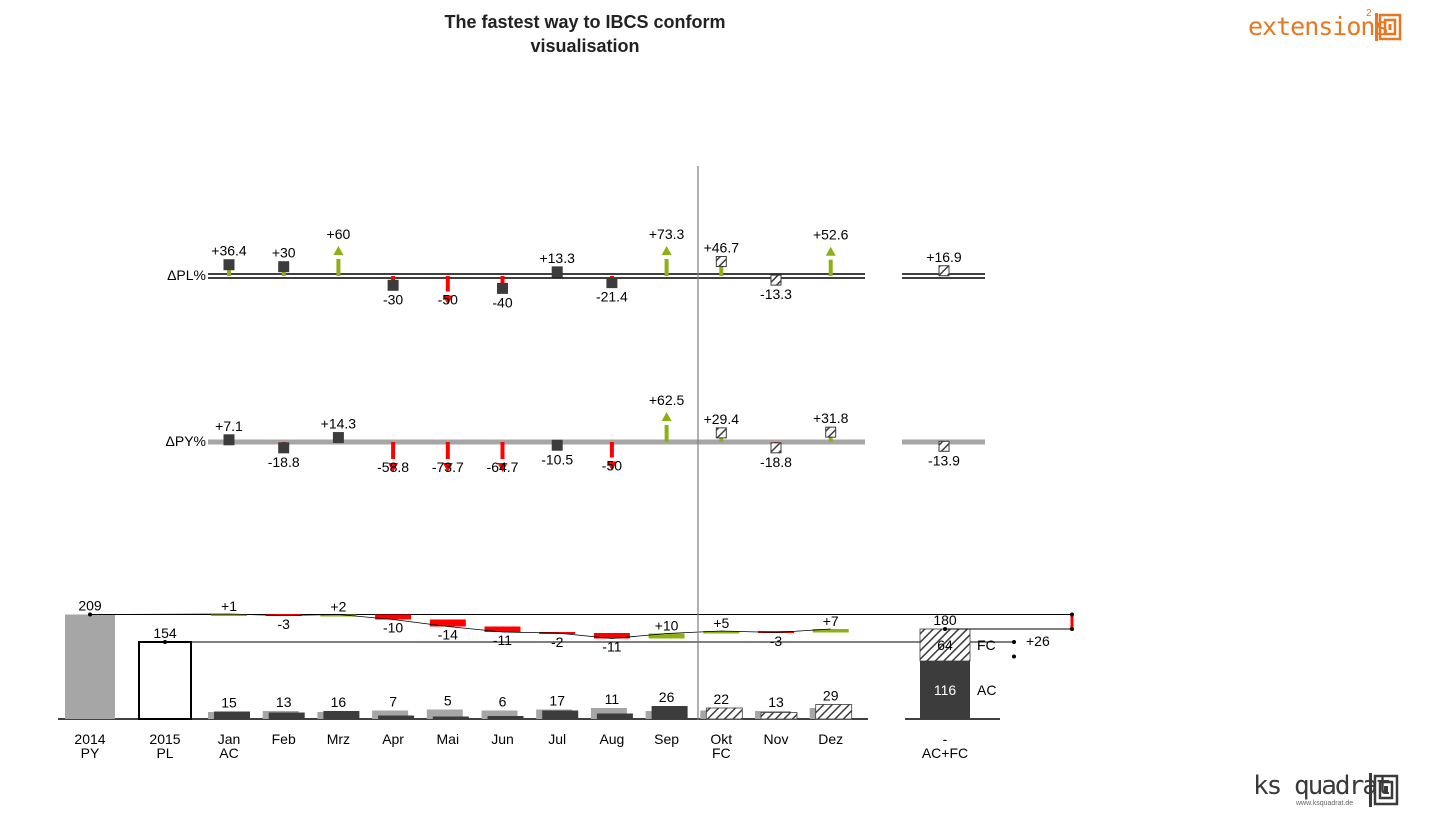 Image resolution: width=1433 pixels, height=833 pixels. Describe the element at coordinates (611, 739) in the screenshot. I see `month-7-tick-0: Aug` at that location.